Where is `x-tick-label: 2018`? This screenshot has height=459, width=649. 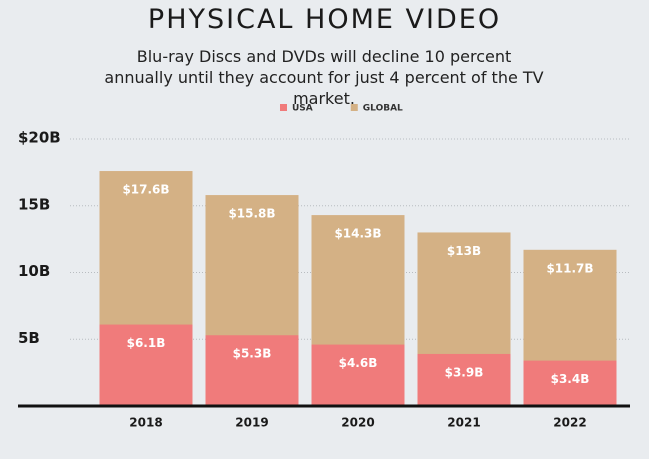
x-tick-label: 2018 is located at coordinates (145, 423).